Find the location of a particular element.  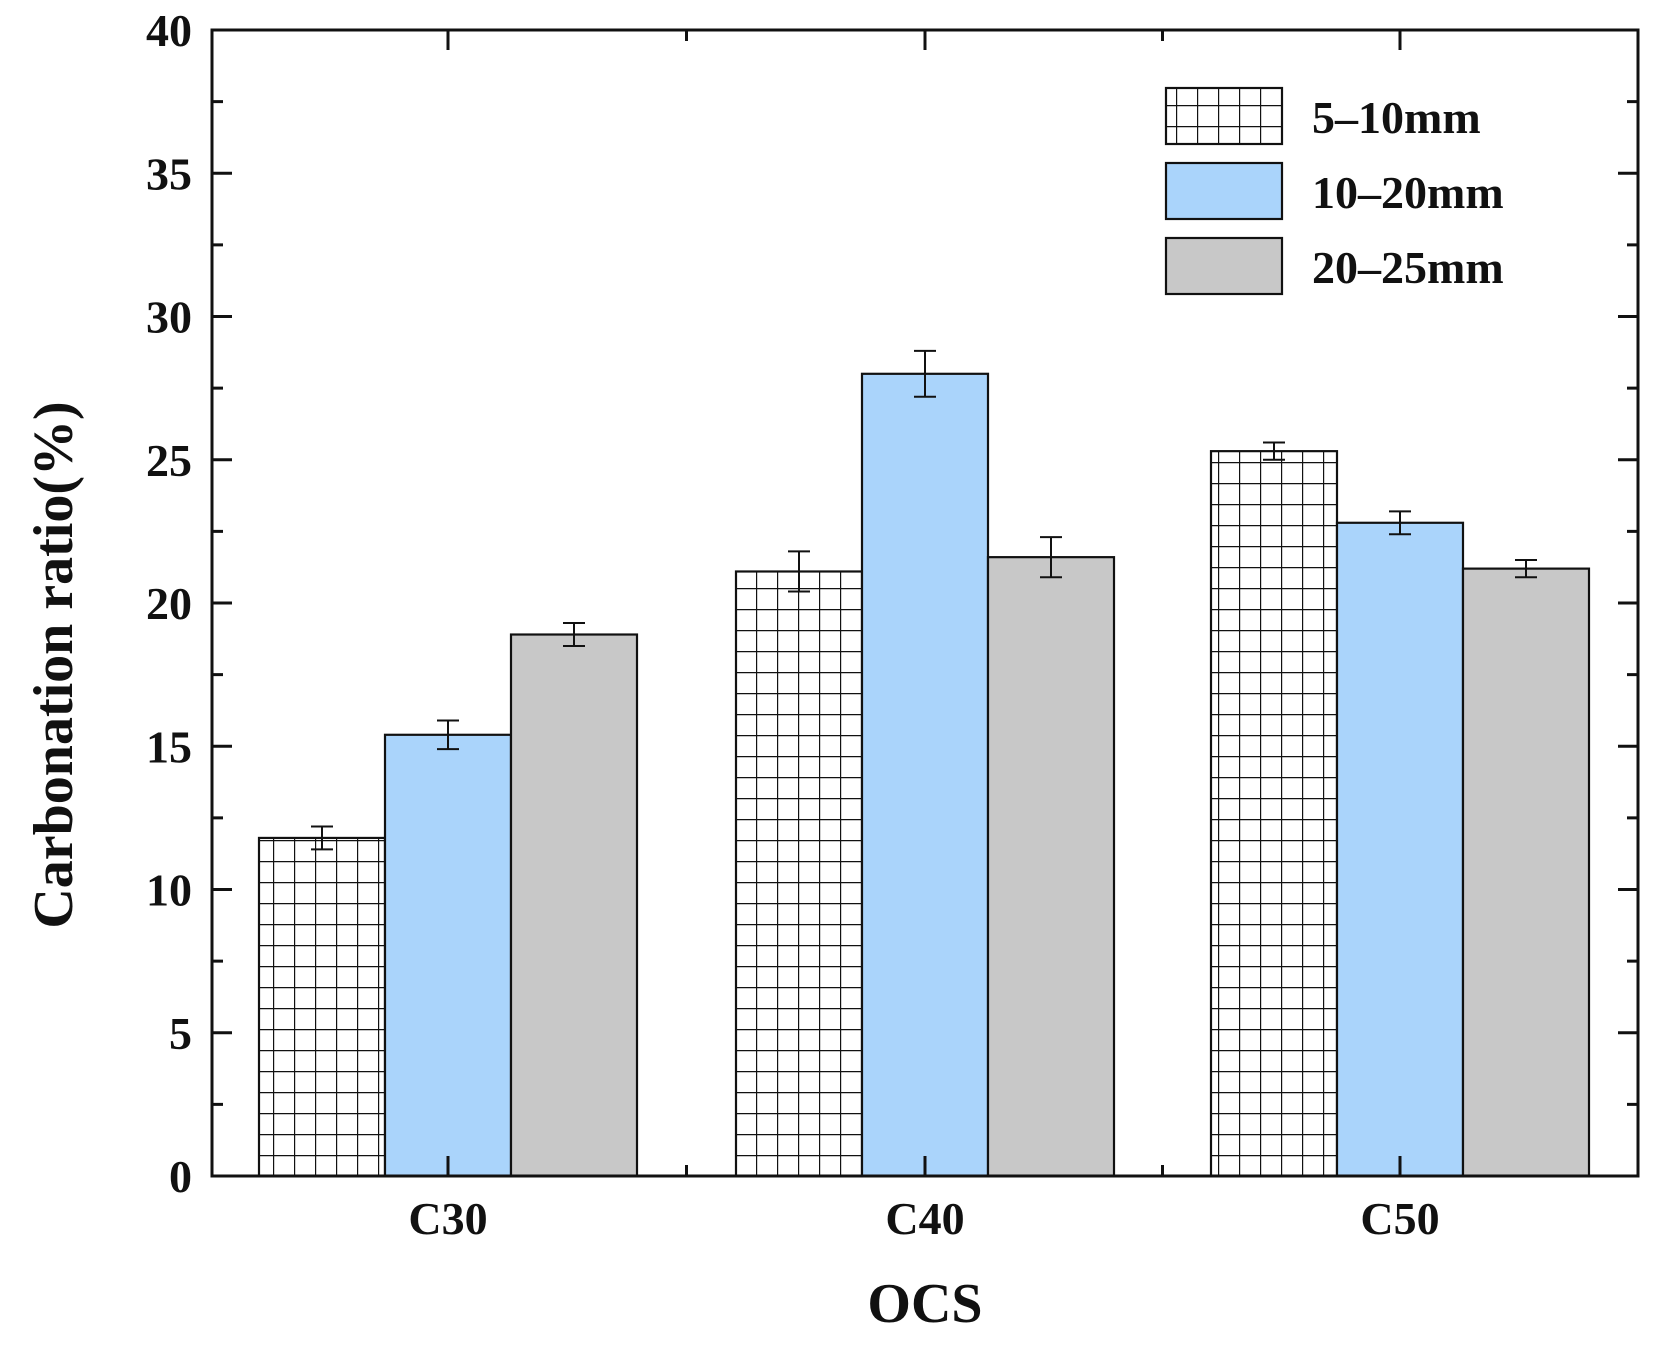

legend: 5–10mm 10–20mm 20–25mm is located at coordinates (1334, 191).